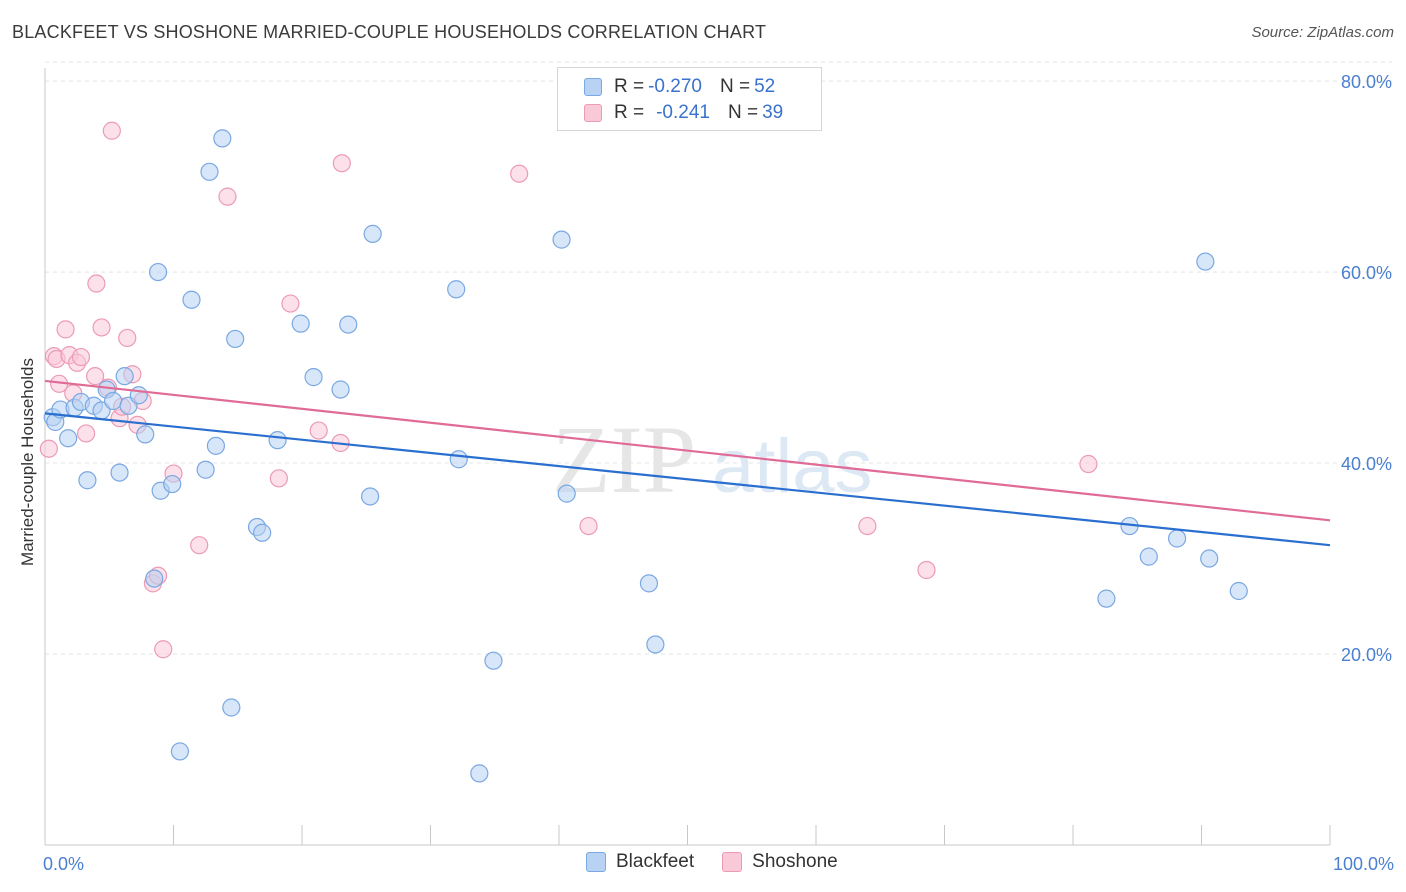 Image resolution: width=1406 pixels, height=892 pixels. I want to click on legend-row-shoshone: R = -0.241 N = 39, so click(683, 113).